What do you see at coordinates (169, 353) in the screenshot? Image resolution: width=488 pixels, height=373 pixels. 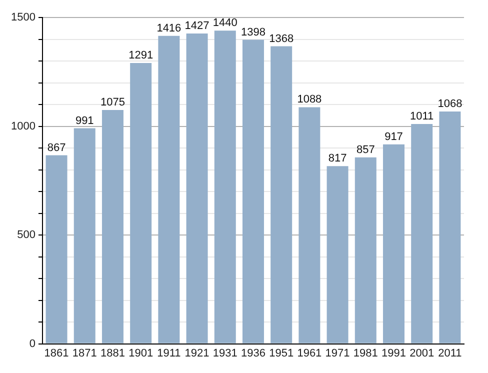 I see `x-tick-label: 1911` at bounding box center [169, 353].